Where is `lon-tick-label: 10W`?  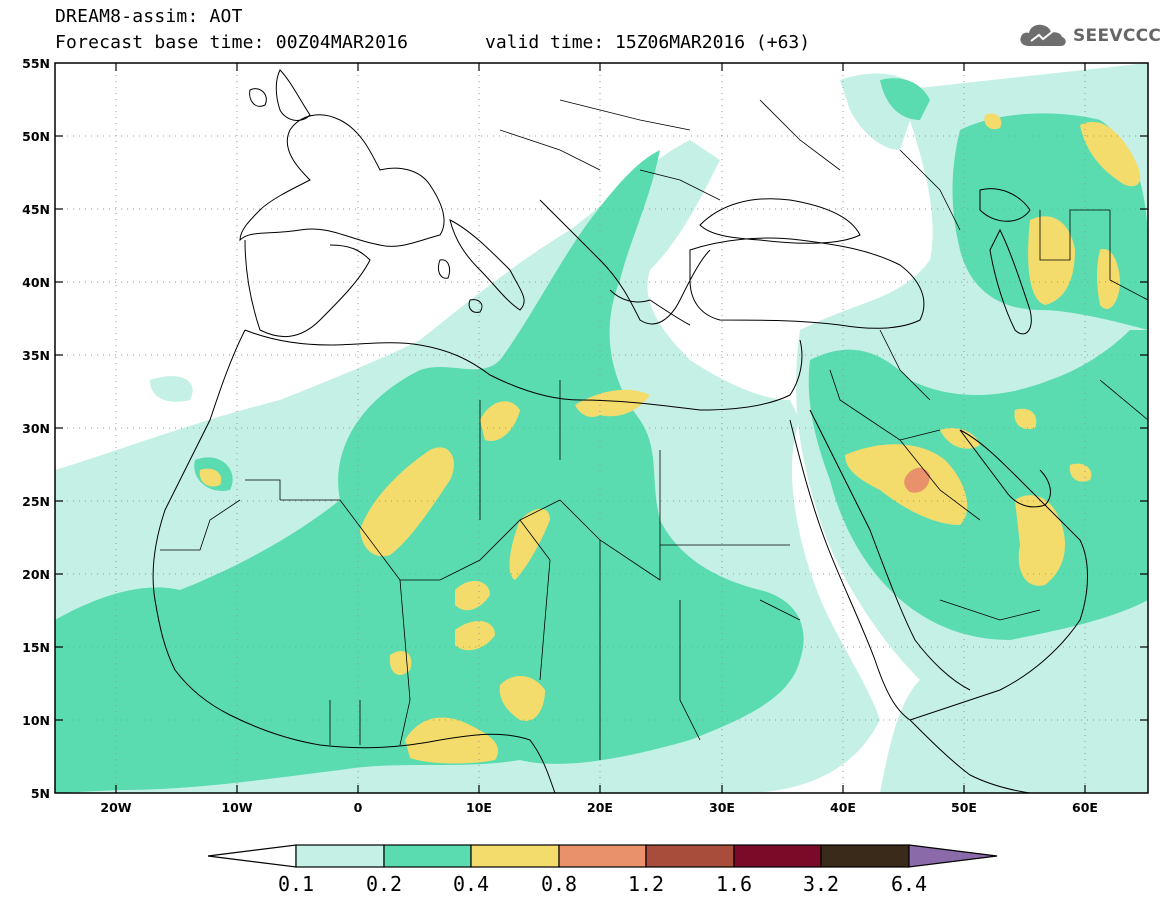
lon-tick-label: 10W is located at coordinates (236, 807).